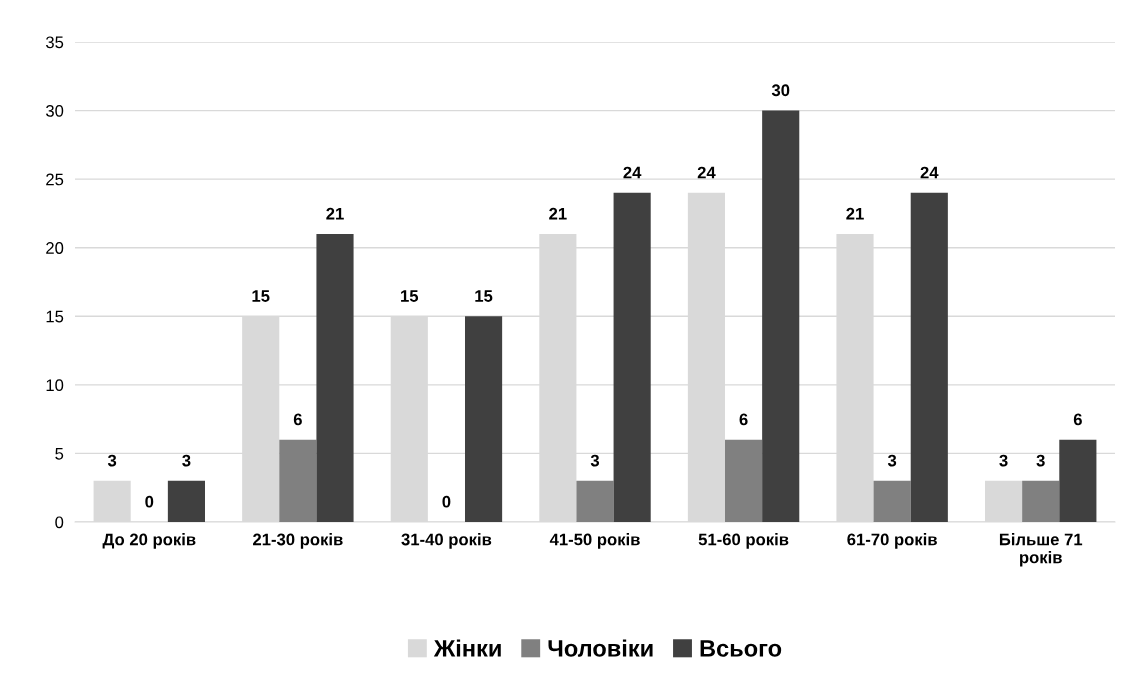 This screenshot has height=678, width=1139. I want to click on data-label: 30, so click(780, 90).